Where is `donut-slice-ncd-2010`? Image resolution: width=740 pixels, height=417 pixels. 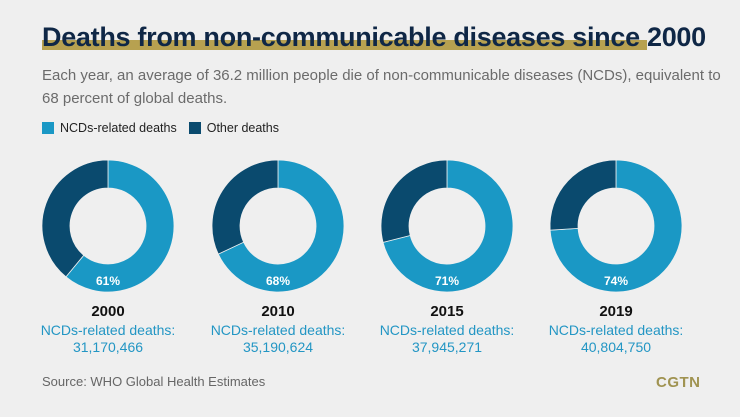
donut-slice-ncd-2010 is located at coordinates (281, 226).